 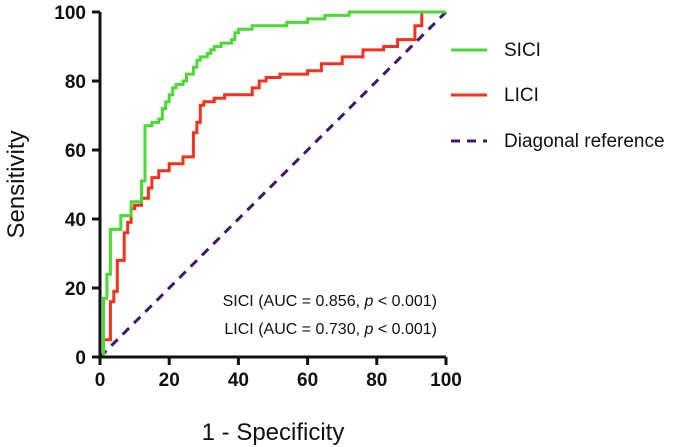 I want to click on auc-annotation-lici-name: LICI, so click(x=238, y=329).